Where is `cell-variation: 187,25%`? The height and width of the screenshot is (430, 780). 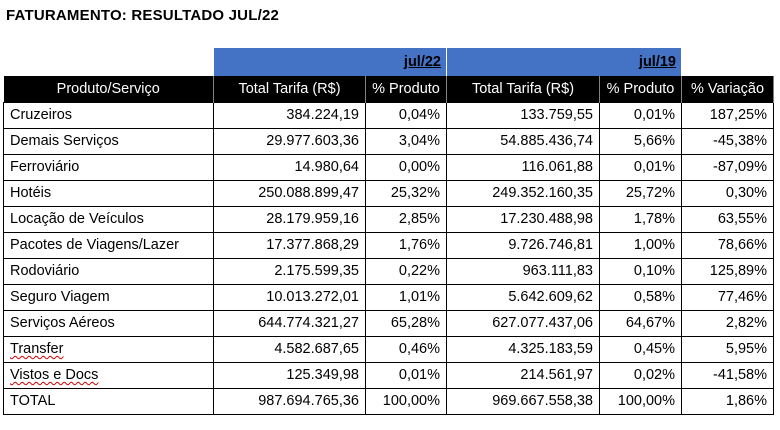 cell-variation: 187,25% is located at coordinates (727, 115).